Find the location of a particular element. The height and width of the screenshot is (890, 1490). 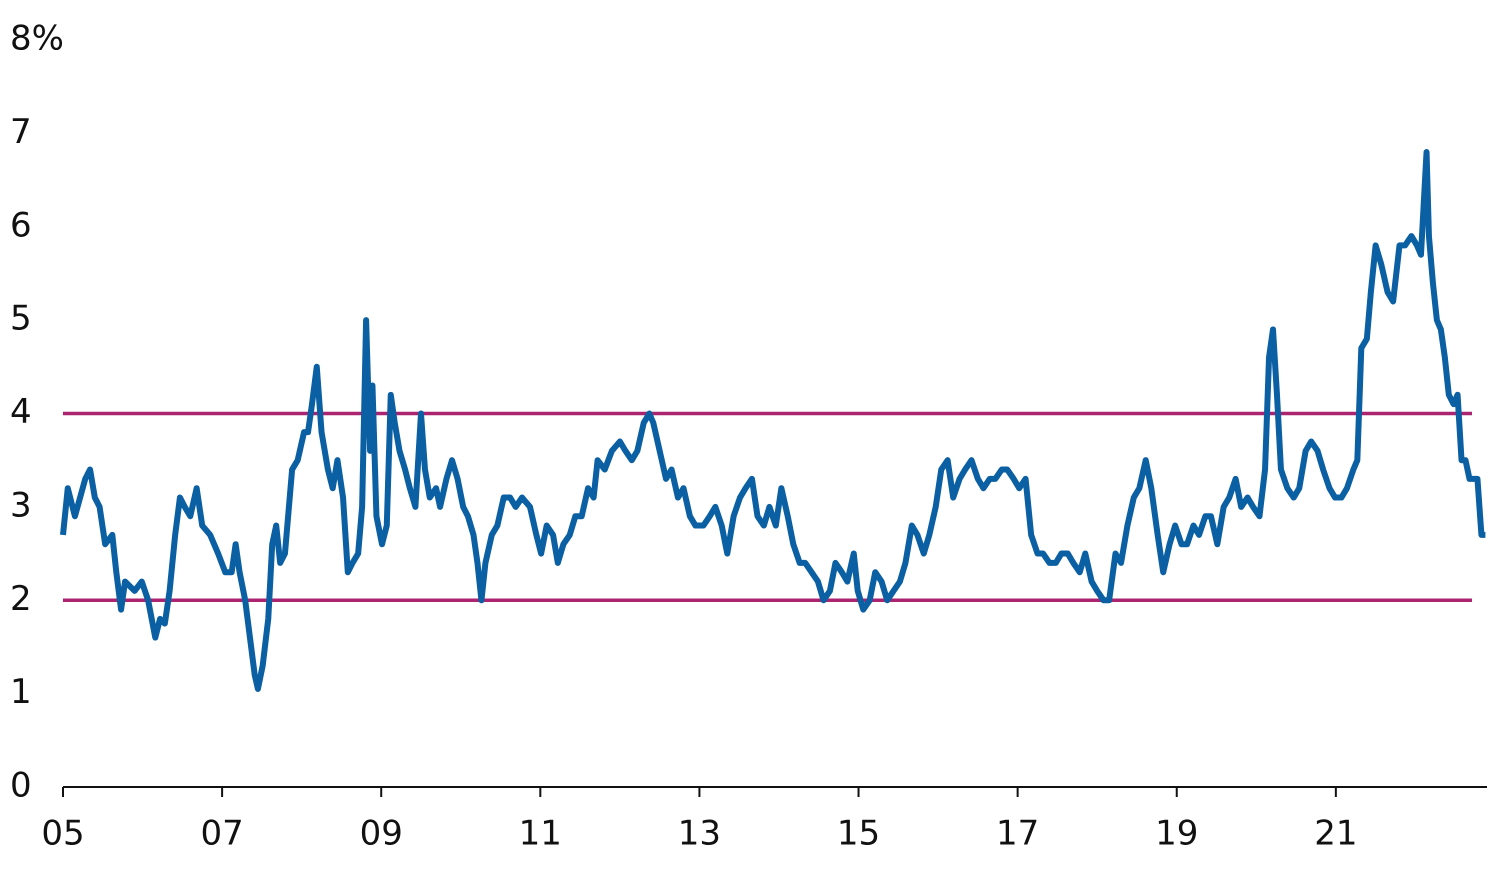

y-tick-label: 5 is located at coordinates (21, 319).